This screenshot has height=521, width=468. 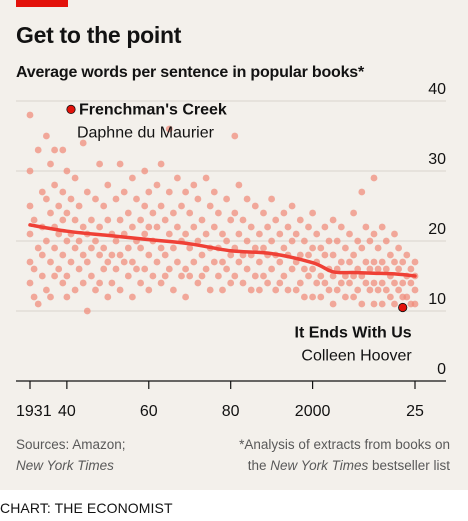 What do you see at coordinates (99, 35) in the screenshot?
I see `chart-title: Get to the point` at bounding box center [99, 35].